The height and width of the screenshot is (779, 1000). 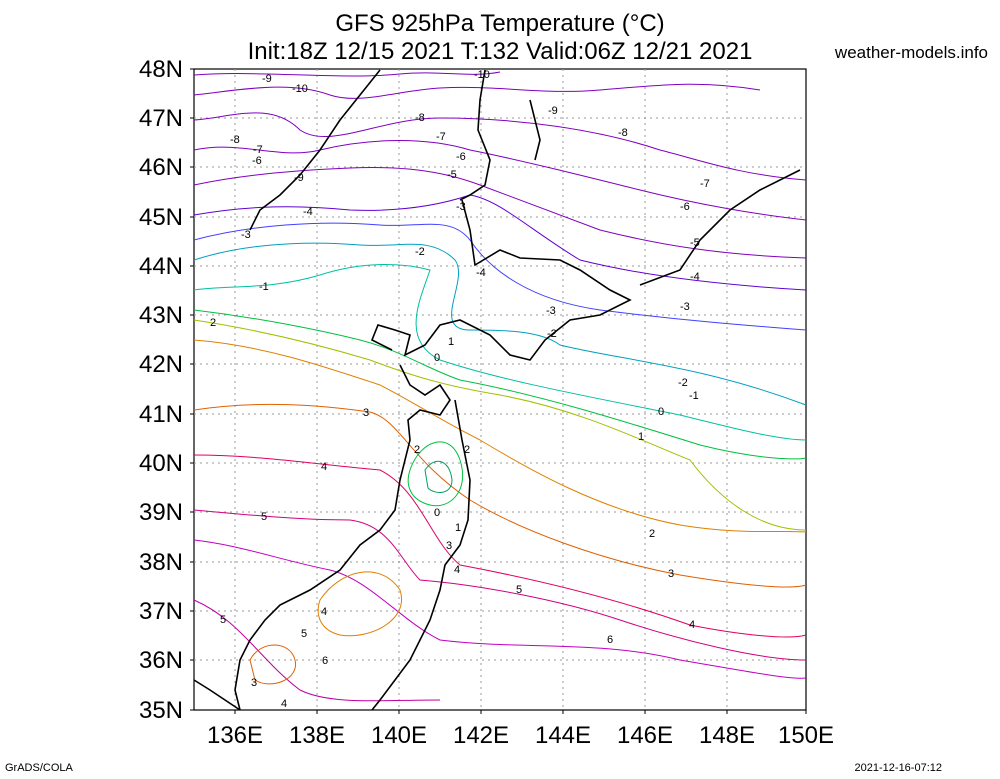 What do you see at coordinates (235, 735) in the screenshot?
I see `lon-label: 136E` at bounding box center [235, 735].